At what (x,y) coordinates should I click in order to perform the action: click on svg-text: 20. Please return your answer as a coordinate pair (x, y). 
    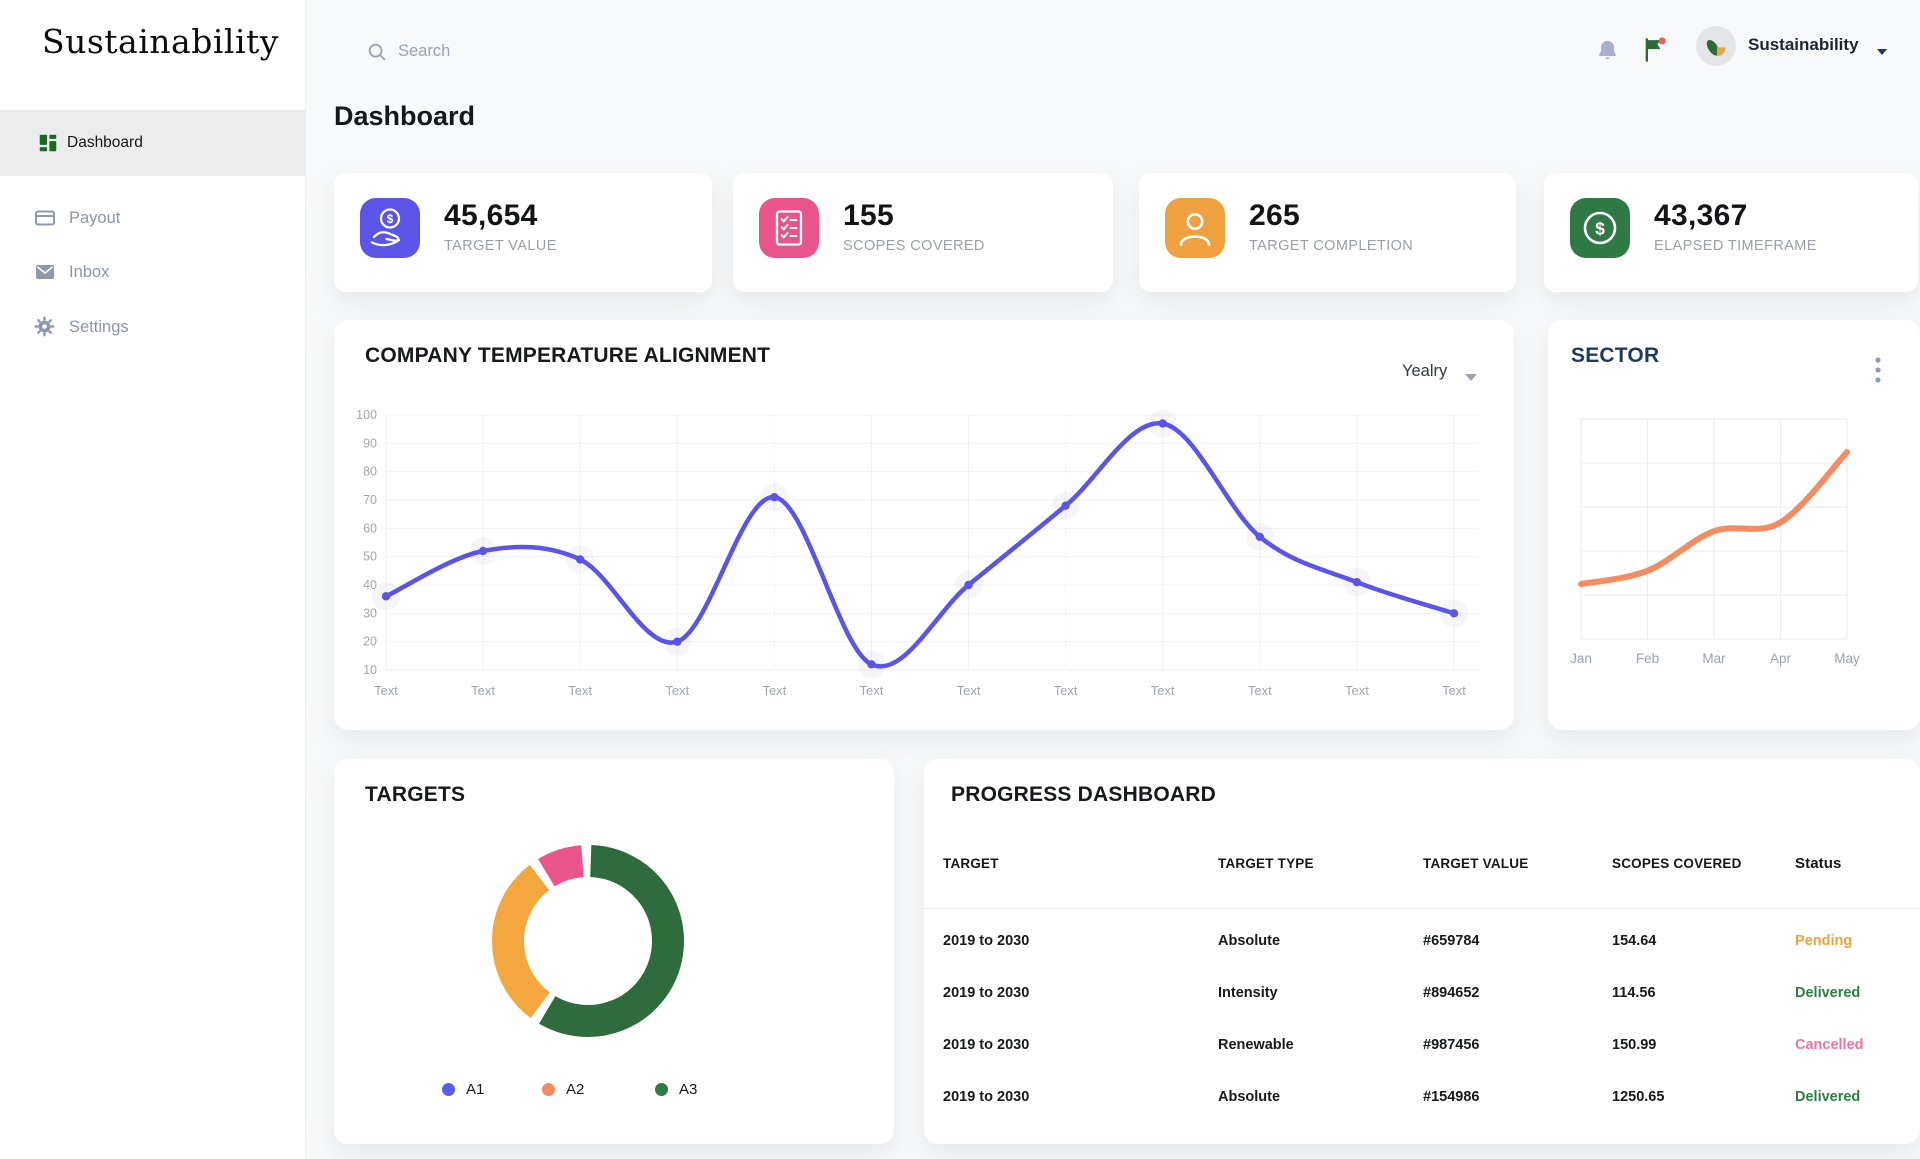
    Looking at the image, I should click on (370, 642).